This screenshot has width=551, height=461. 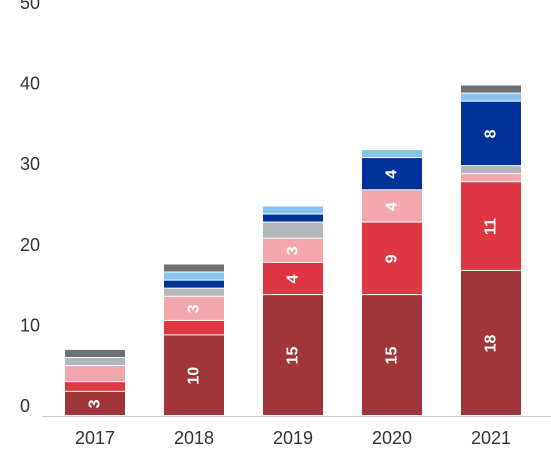 What do you see at coordinates (30, 84) in the screenshot?
I see `y-tick-label: 40` at bounding box center [30, 84].